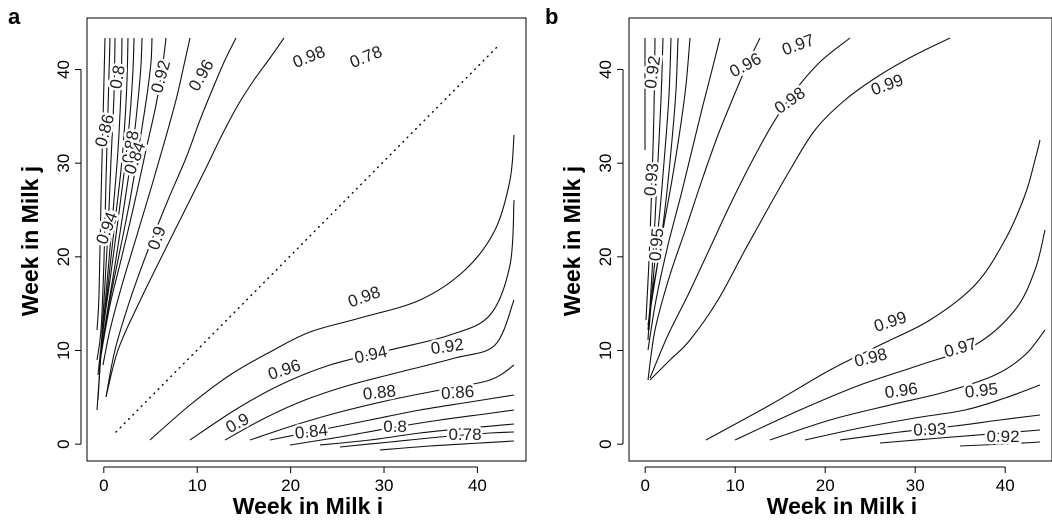 Image resolution: width=1052 pixels, height=521 pixels. What do you see at coordinates (238, 423) in the screenshot?
I see `contour-label: 0.9` at bounding box center [238, 423].